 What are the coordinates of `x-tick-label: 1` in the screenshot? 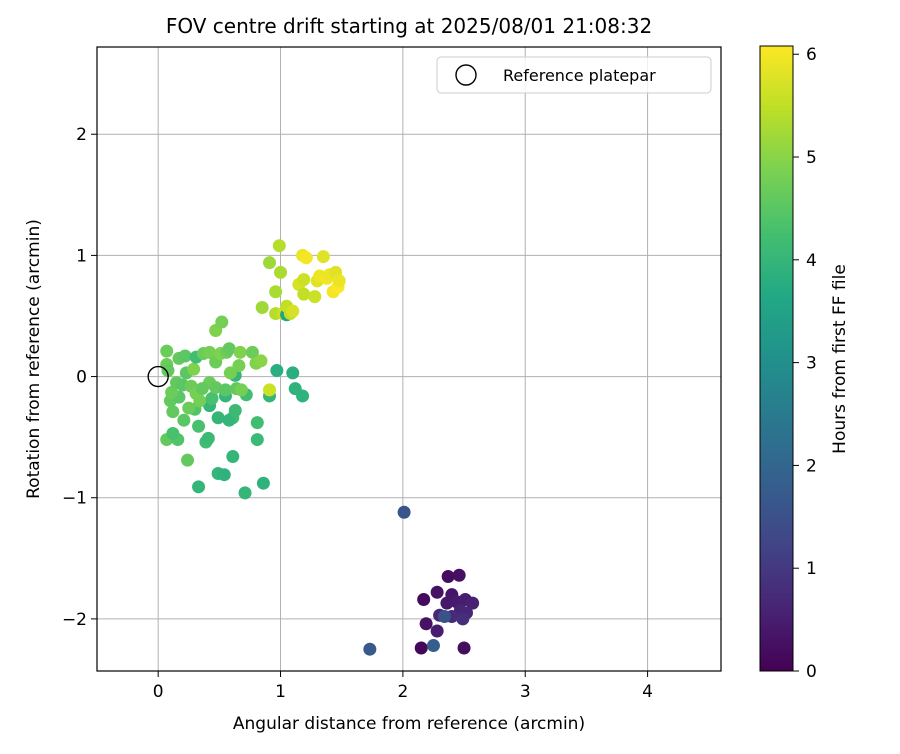 It's located at (280, 692).